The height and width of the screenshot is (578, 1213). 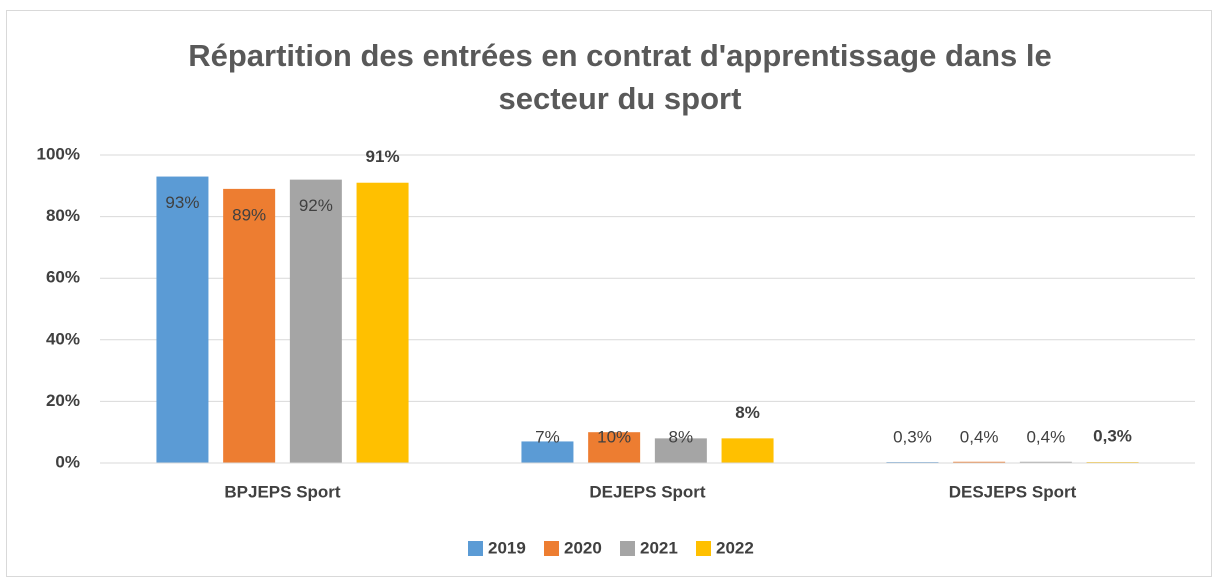 I want to click on data-label: 7%, so click(x=547, y=436).